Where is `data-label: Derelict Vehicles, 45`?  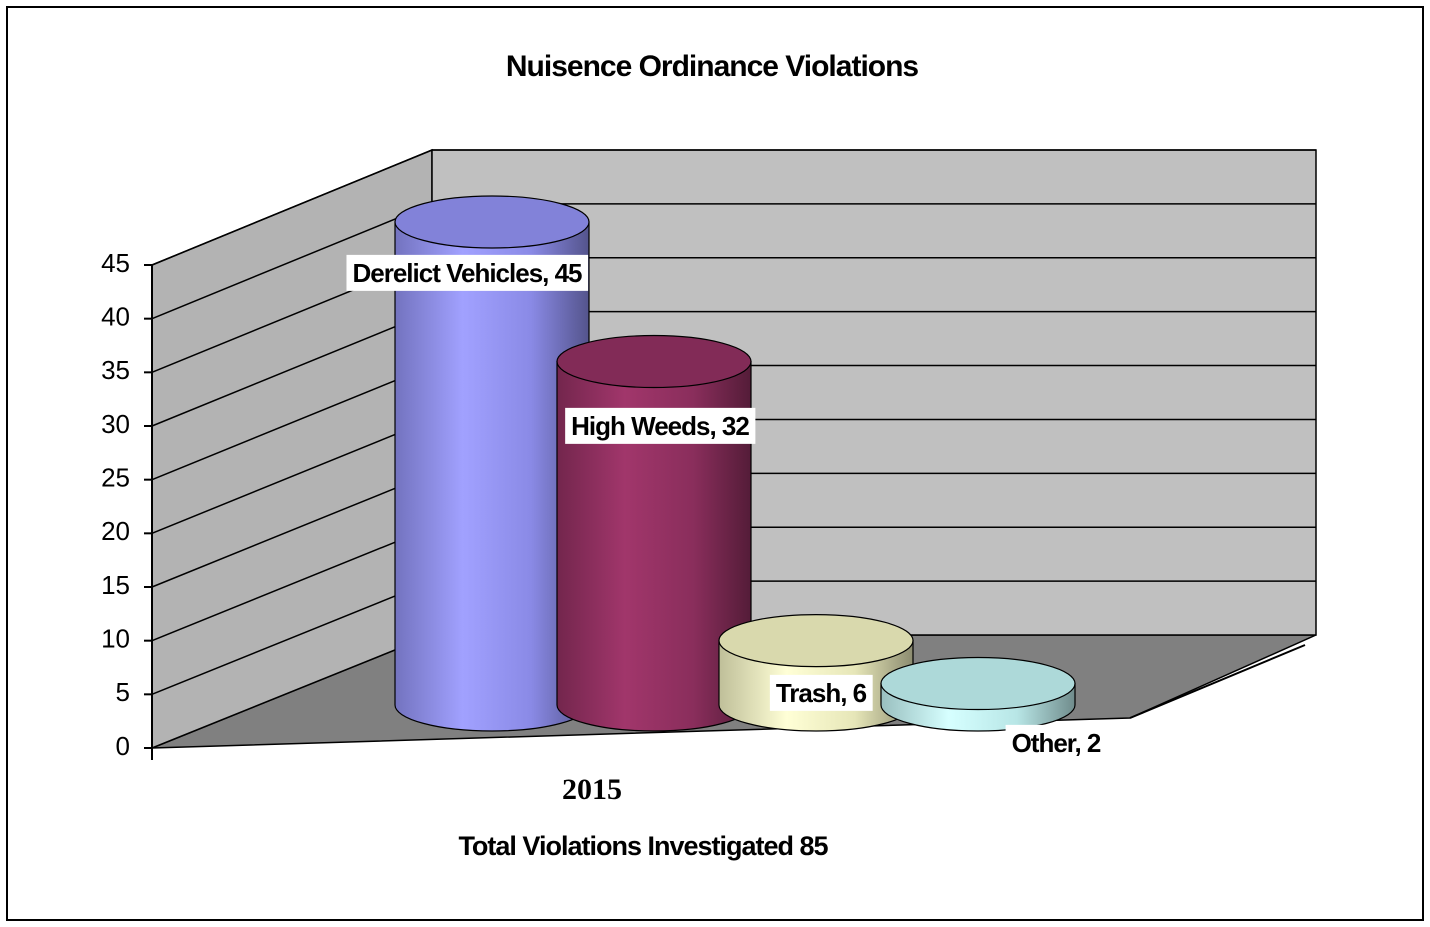 data-label: Derelict Vehicles, 45 is located at coordinates (467, 273).